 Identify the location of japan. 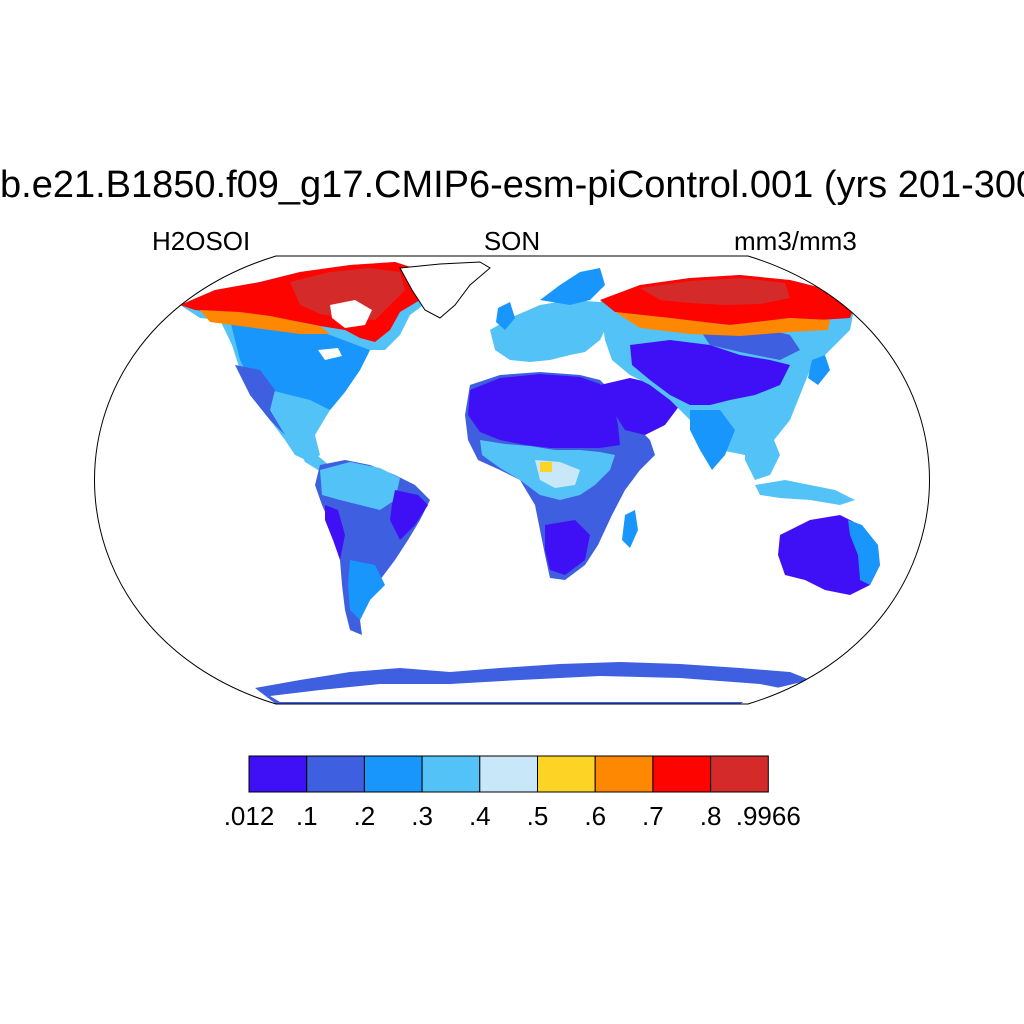
(819, 370).